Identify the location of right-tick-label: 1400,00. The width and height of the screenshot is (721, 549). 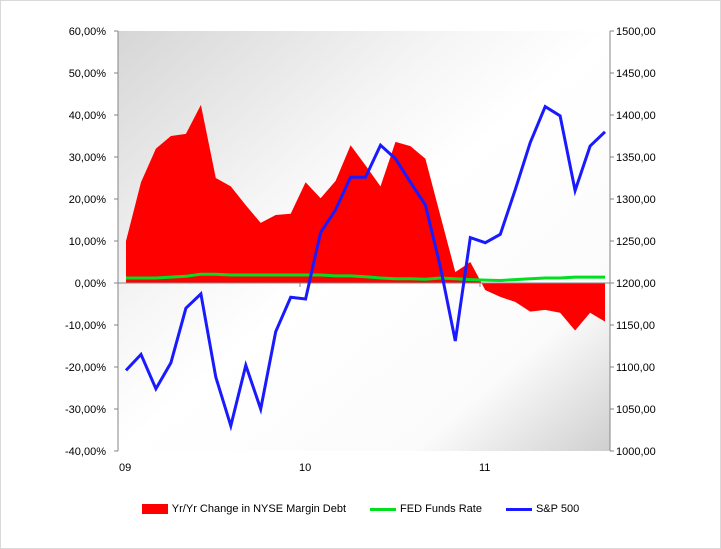
(636, 116).